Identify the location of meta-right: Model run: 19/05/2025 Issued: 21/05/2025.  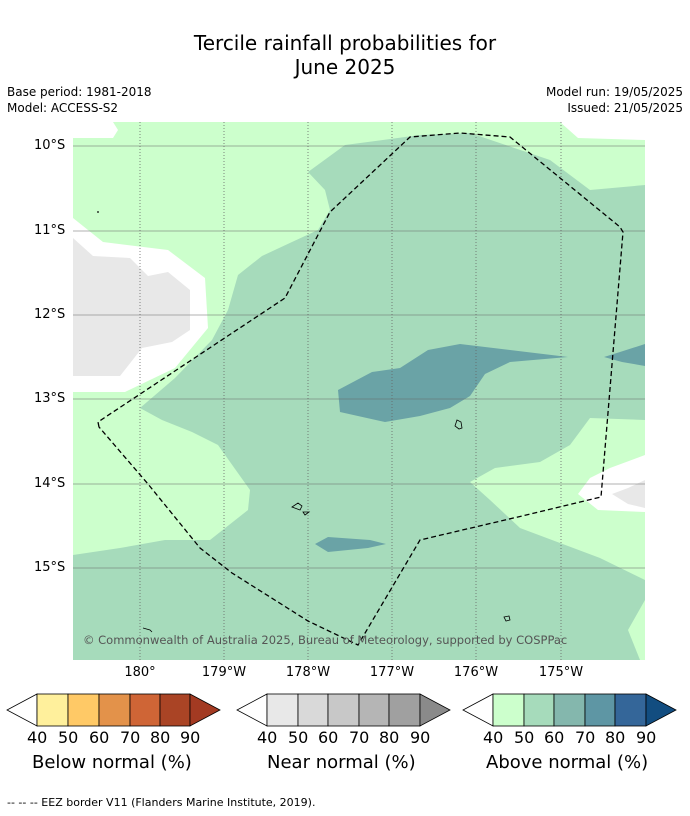
(614, 100).